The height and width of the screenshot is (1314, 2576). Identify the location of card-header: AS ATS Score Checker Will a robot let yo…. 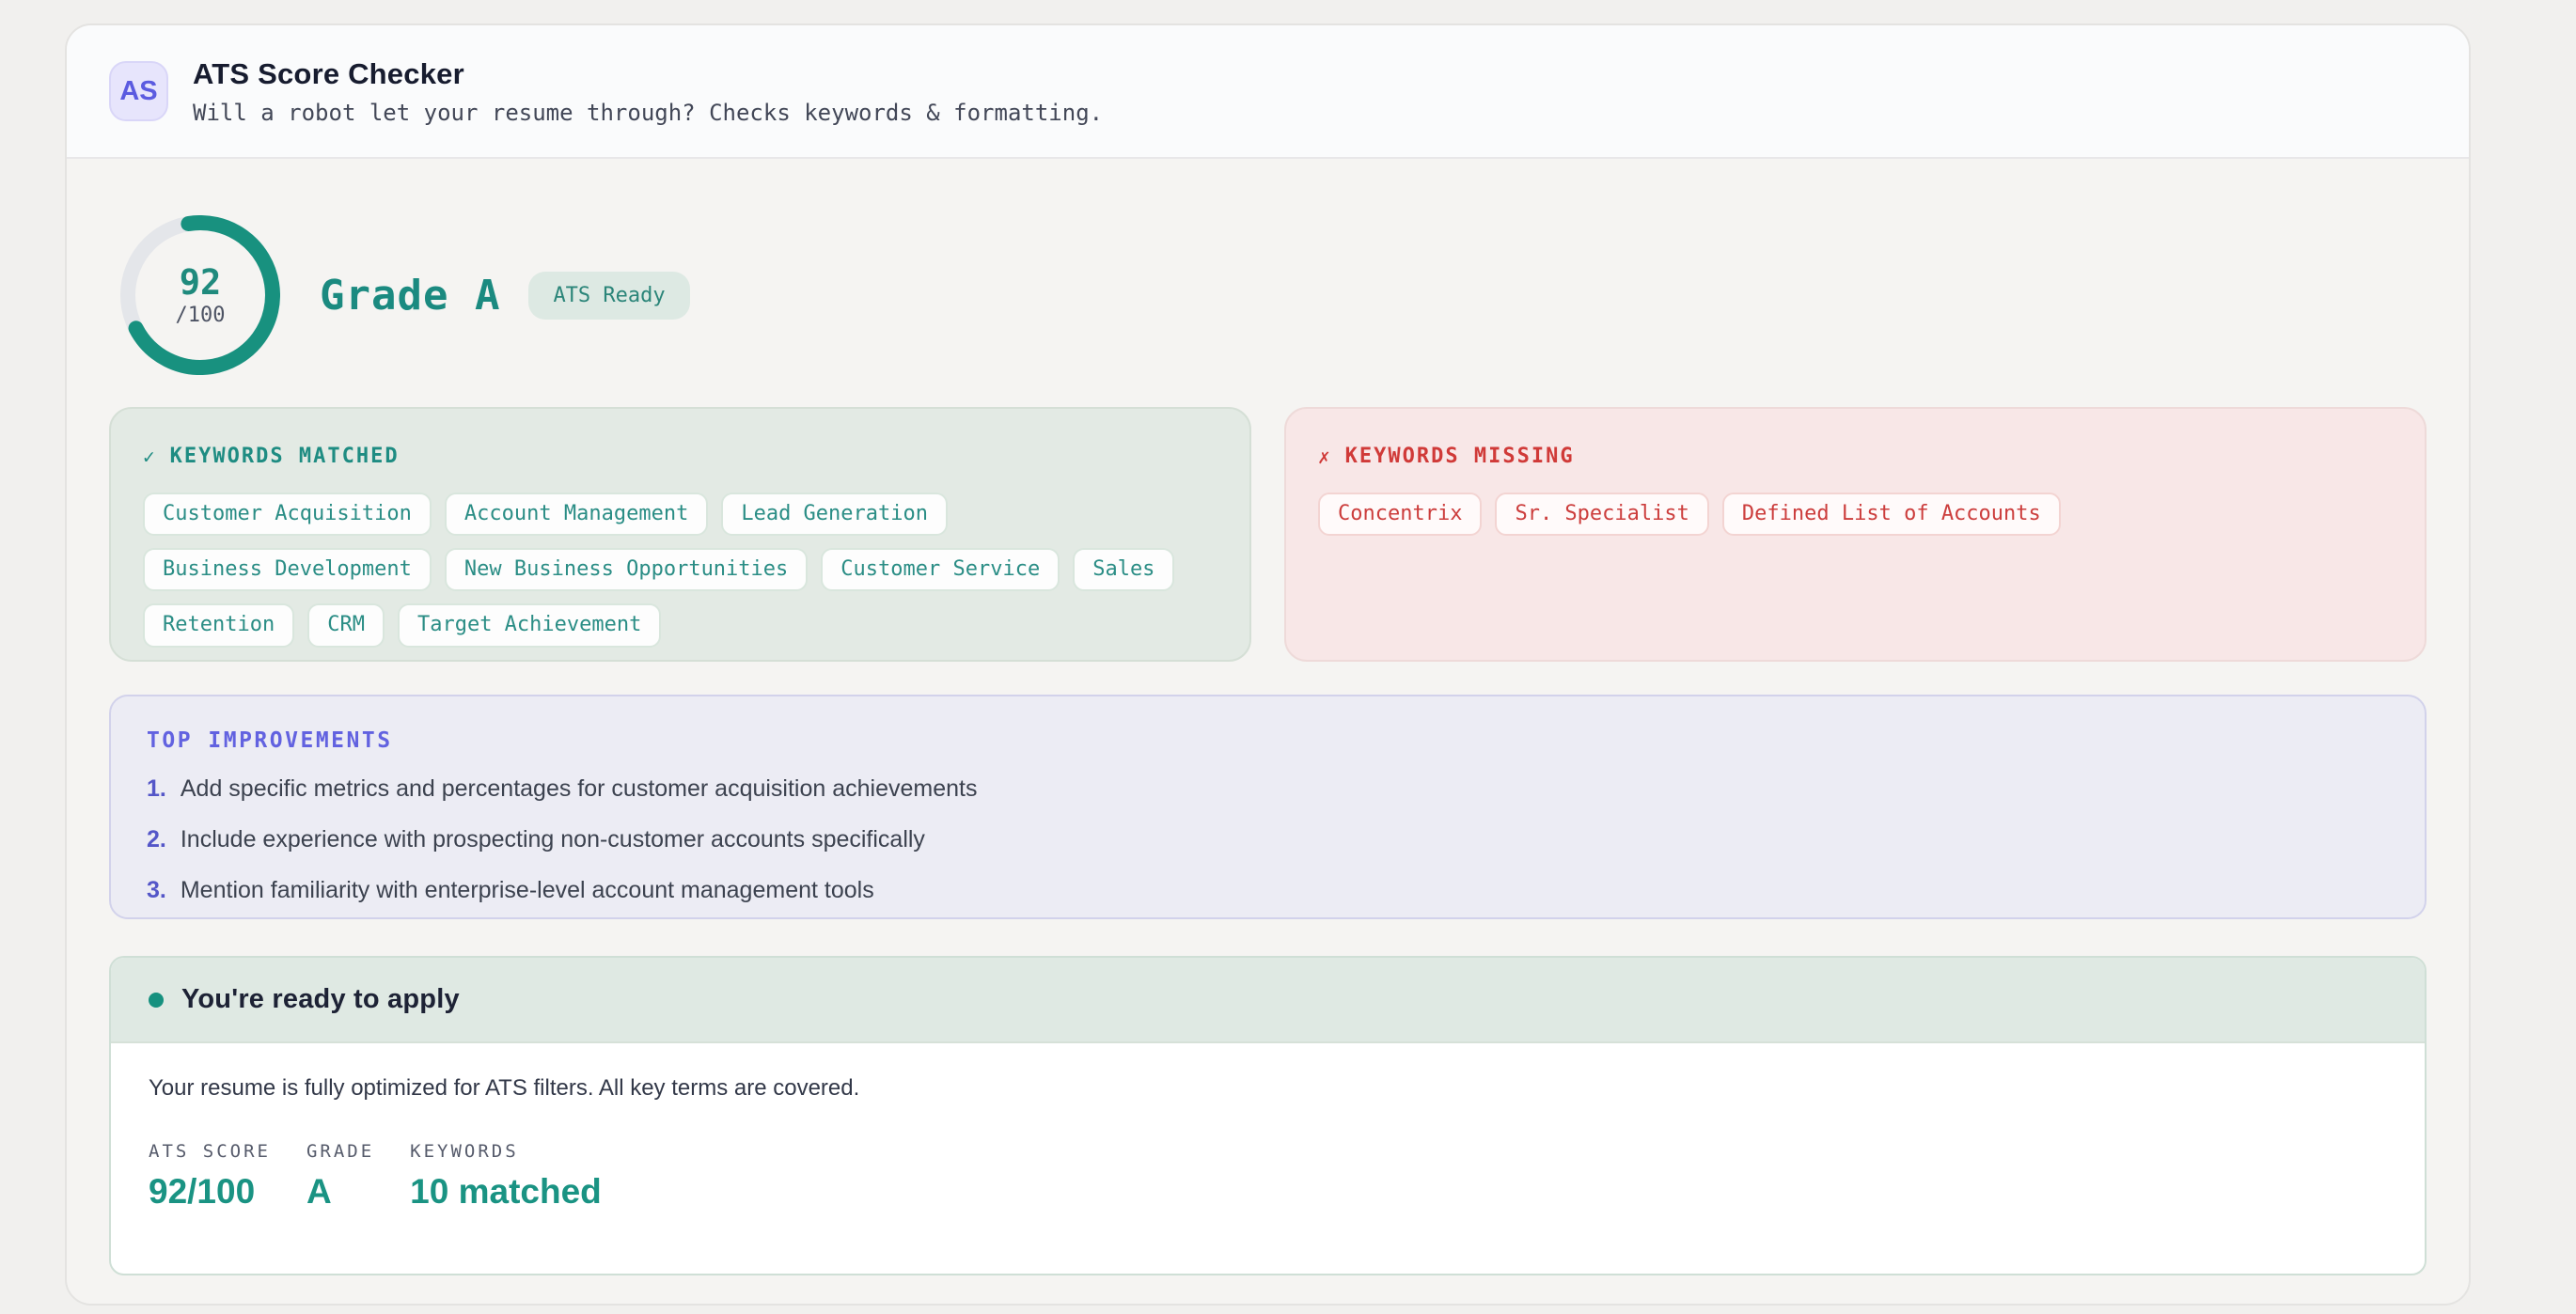
(1268, 92).